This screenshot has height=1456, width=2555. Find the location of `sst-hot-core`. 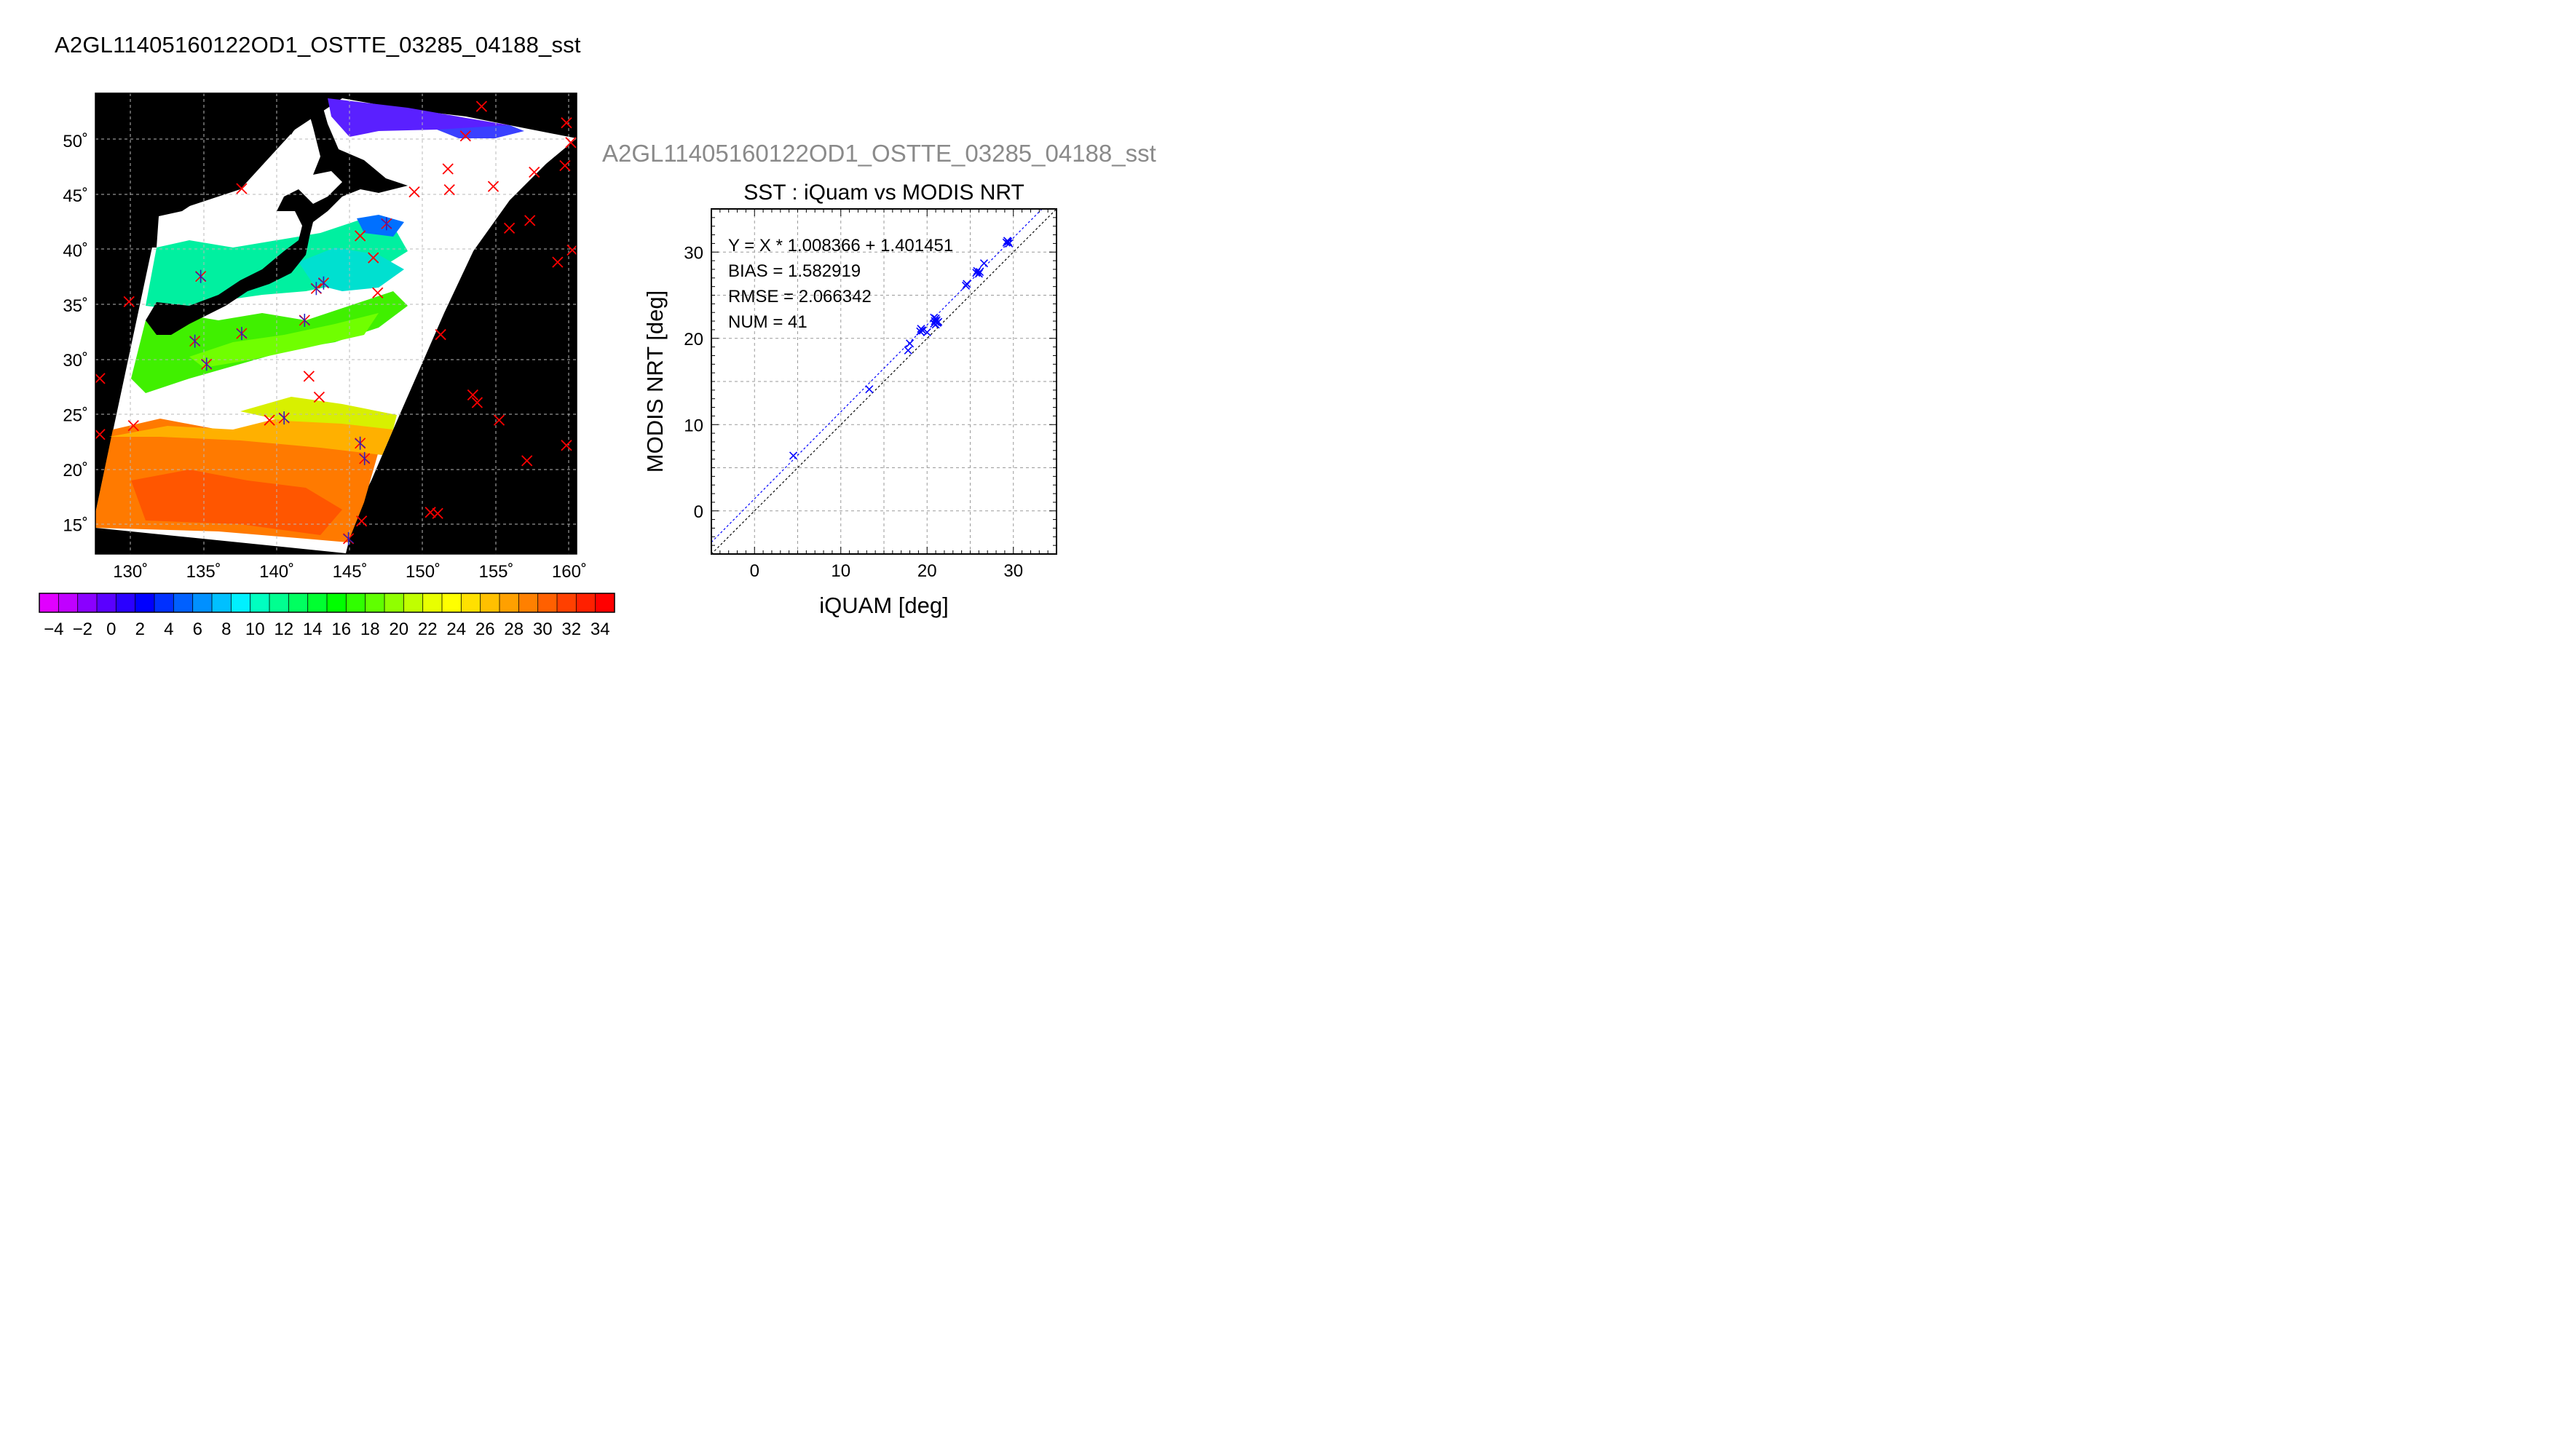

sst-hot-core is located at coordinates (236, 502).